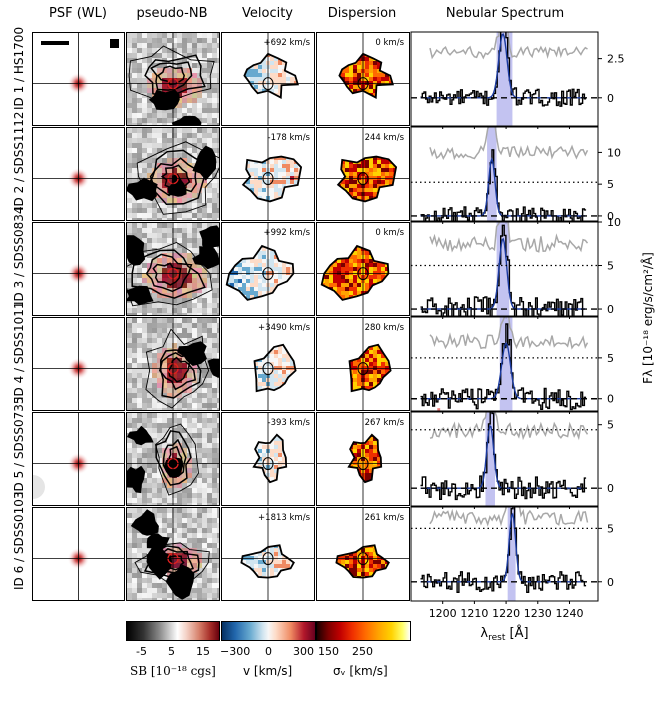  Describe the element at coordinates (173, 671) in the screenshot. I see `sb-colorbar-label: SB [10⁻¹⁸ cgs]` at that location.